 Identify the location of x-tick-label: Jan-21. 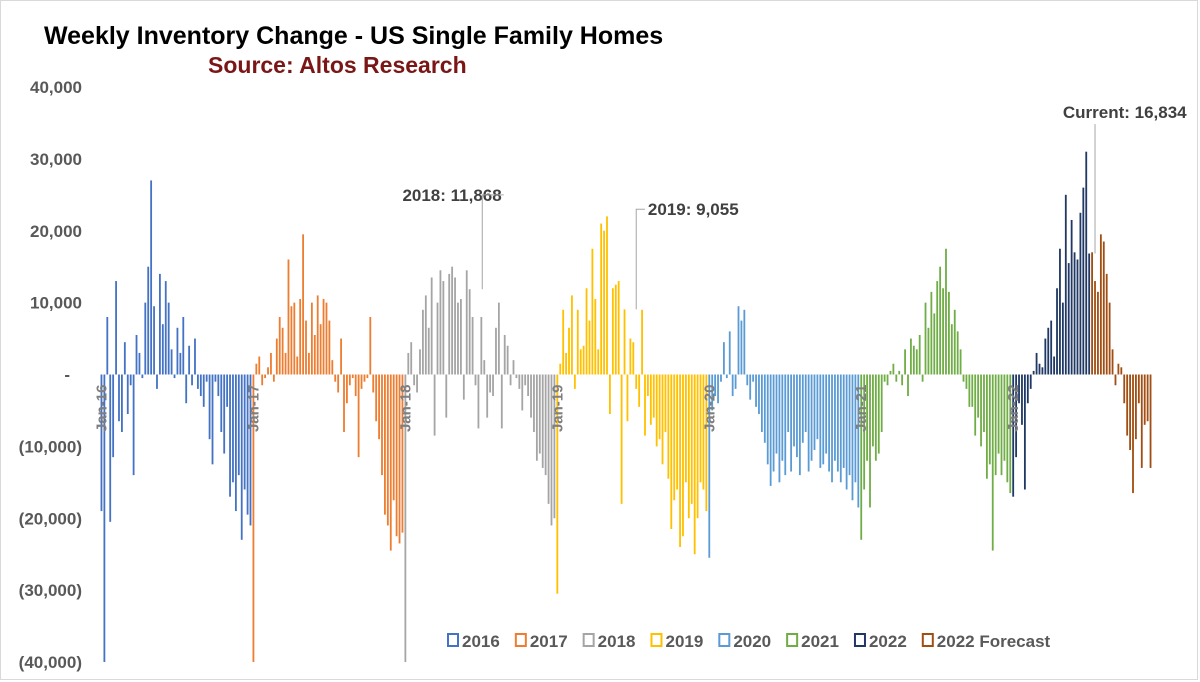
(861, 409).